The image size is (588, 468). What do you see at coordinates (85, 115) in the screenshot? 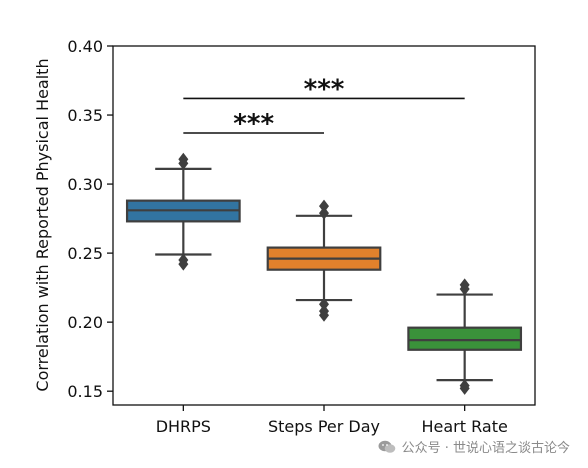
I see `y-tick-label: 0.35` at bounding box center [85, 115].